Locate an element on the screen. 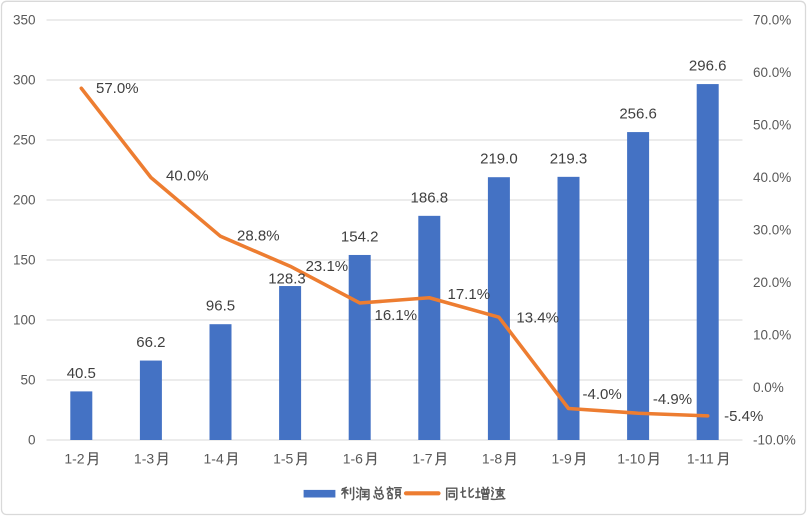 The image size is (808, 524). svg-text: 20.0% is located at coordinates (772, 282).